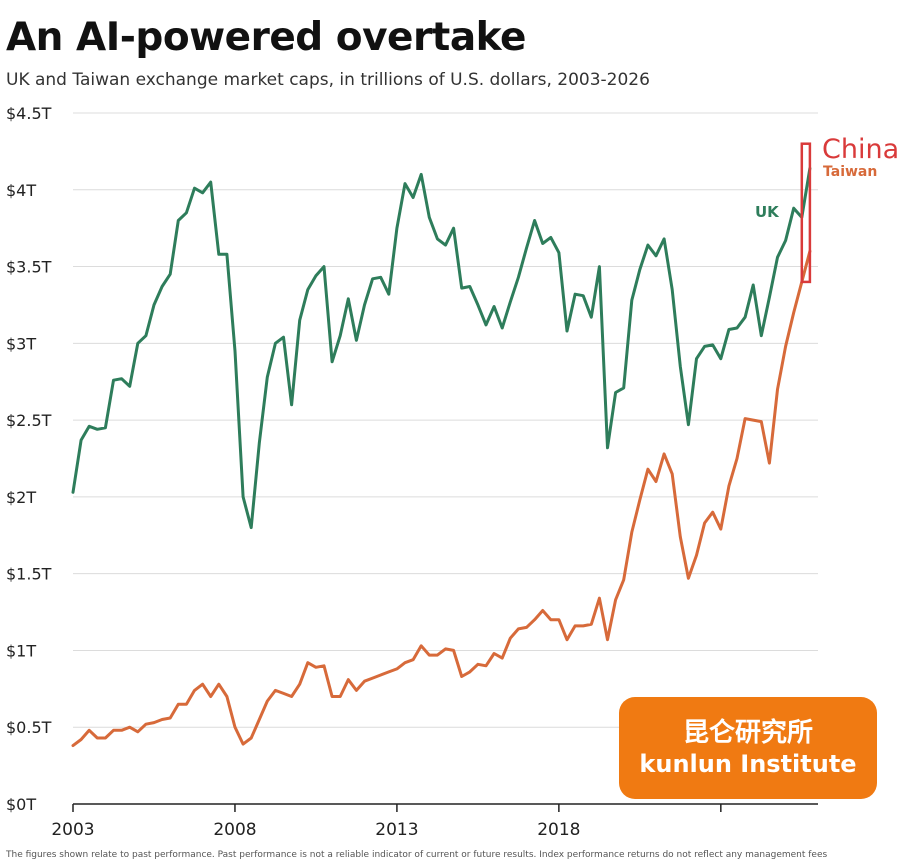  Describe the element at coordinates (860, 149) in the screenshot. I see `china-annotation: China` at that location.